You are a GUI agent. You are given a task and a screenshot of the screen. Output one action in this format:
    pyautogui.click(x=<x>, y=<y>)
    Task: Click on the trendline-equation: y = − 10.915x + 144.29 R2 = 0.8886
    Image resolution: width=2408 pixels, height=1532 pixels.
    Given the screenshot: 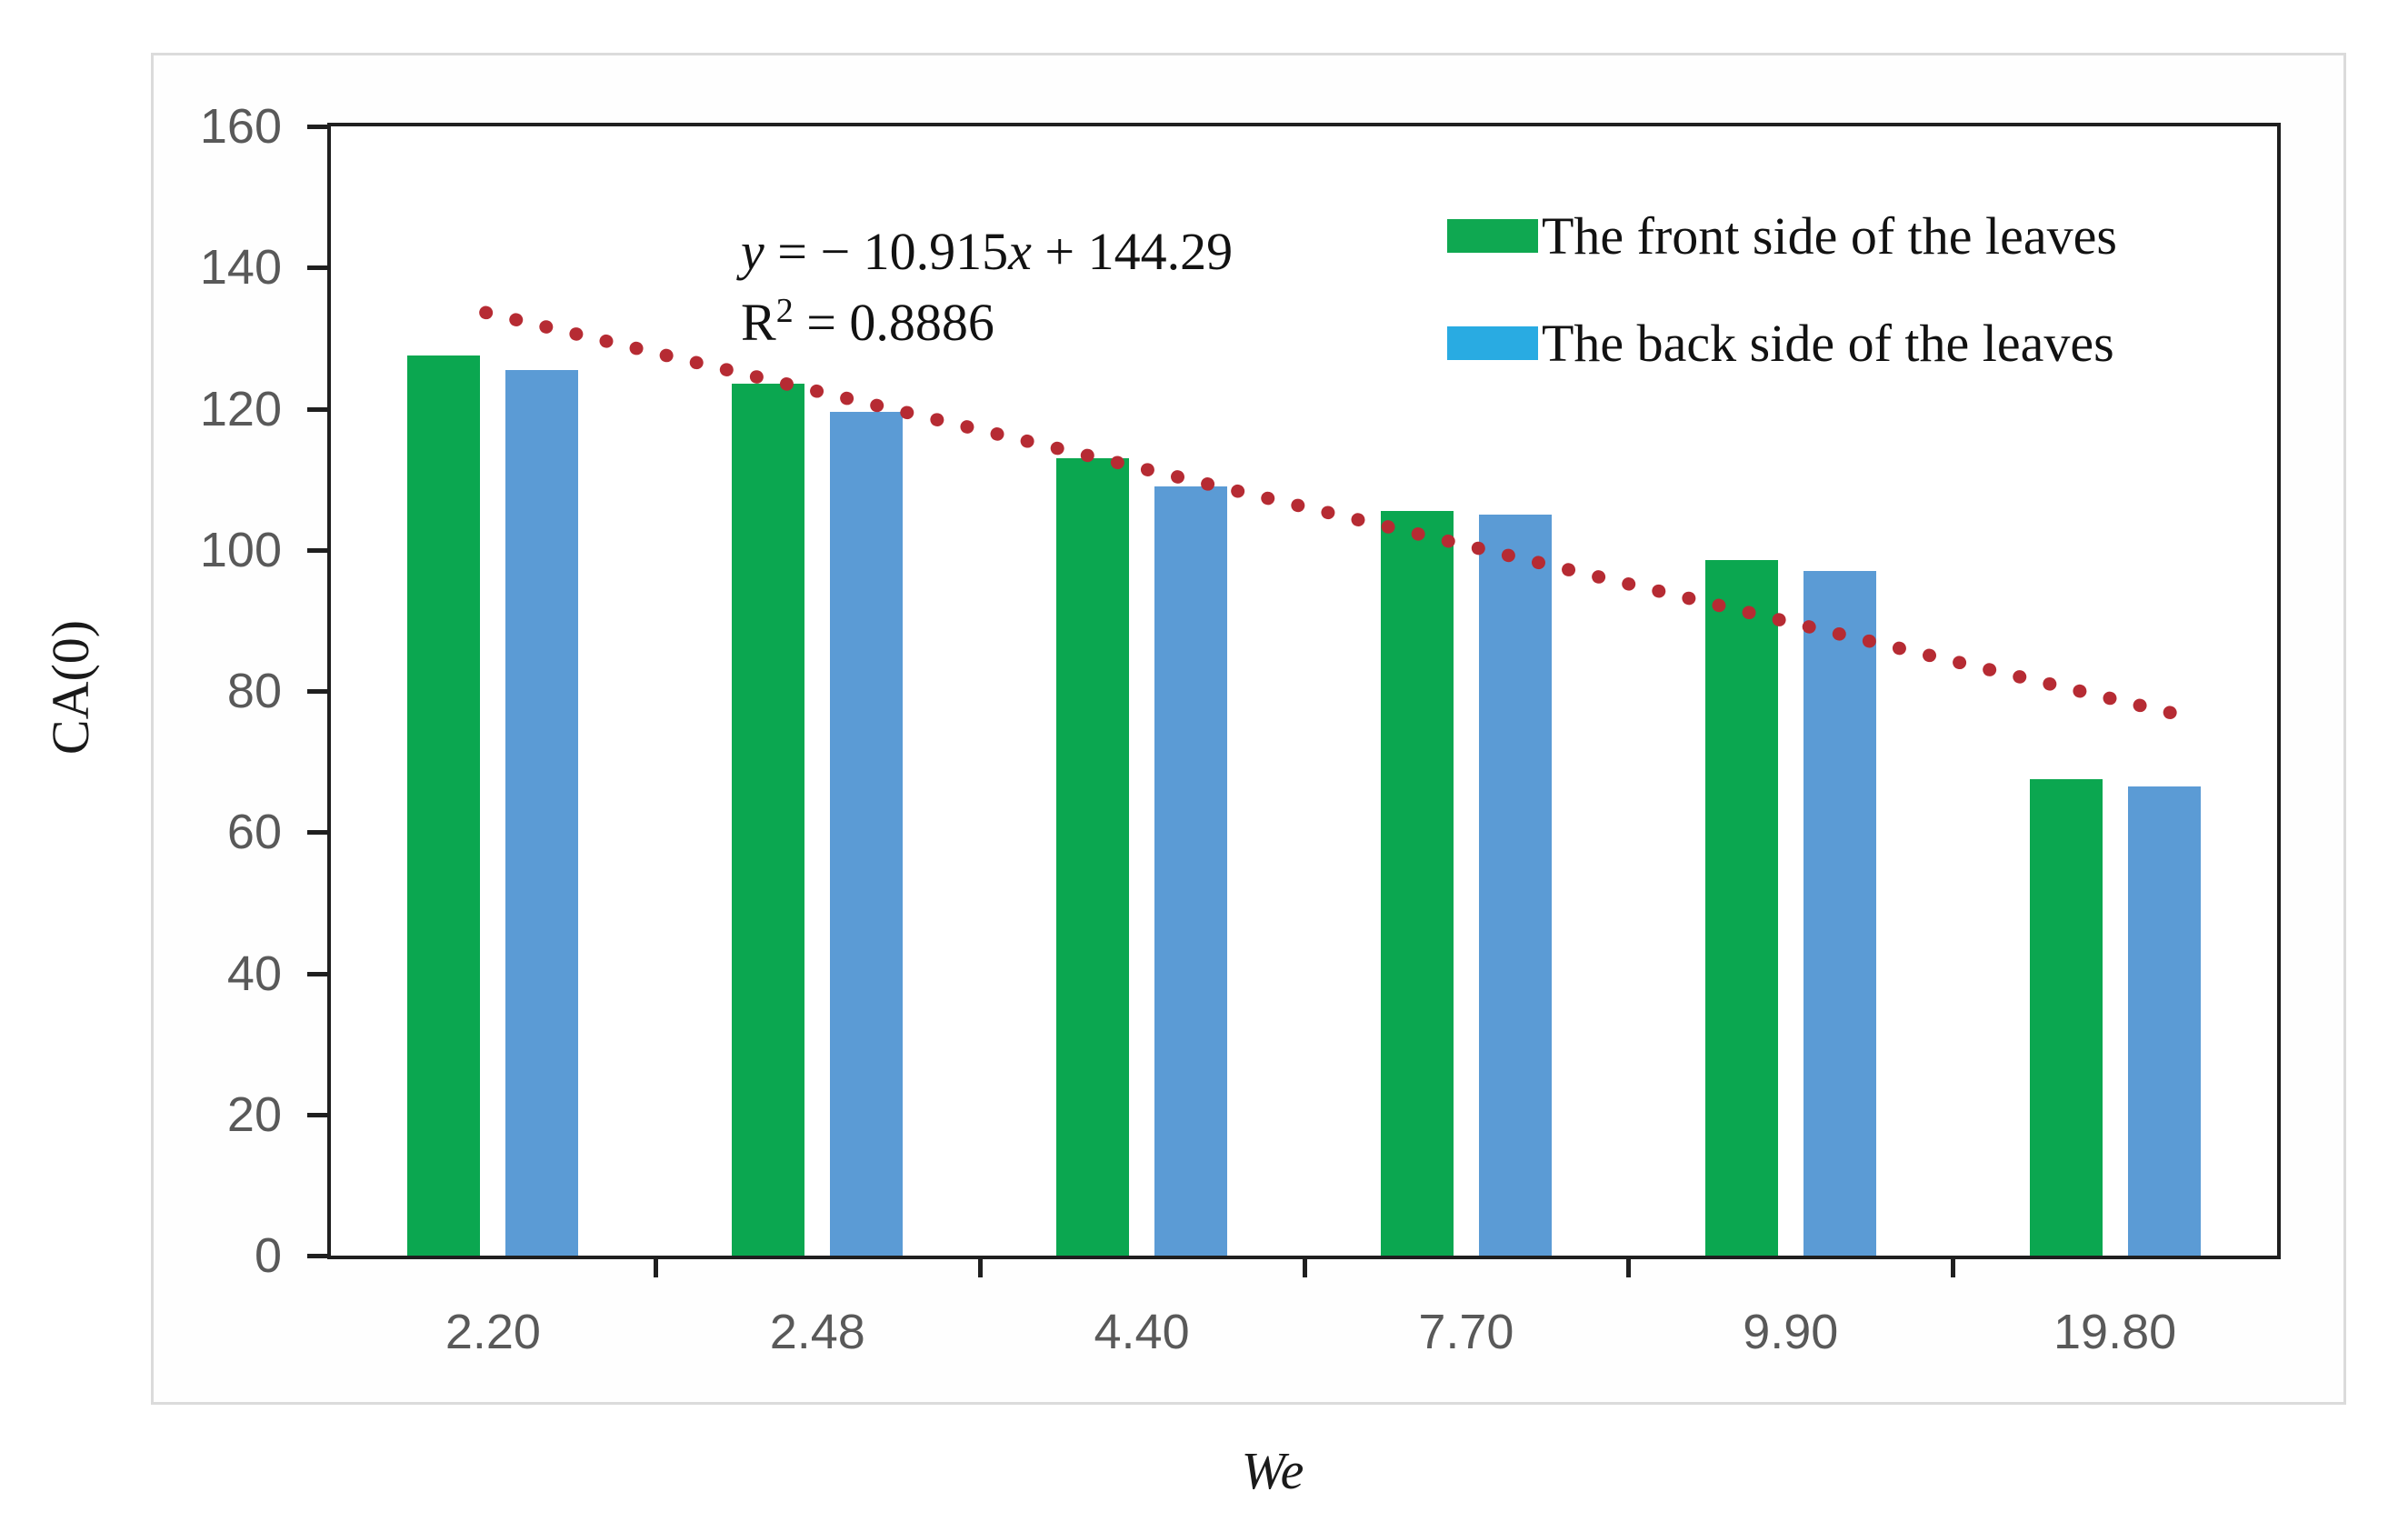 What is the action you would take?
    pyautogui.click(x=987, y=287)
    